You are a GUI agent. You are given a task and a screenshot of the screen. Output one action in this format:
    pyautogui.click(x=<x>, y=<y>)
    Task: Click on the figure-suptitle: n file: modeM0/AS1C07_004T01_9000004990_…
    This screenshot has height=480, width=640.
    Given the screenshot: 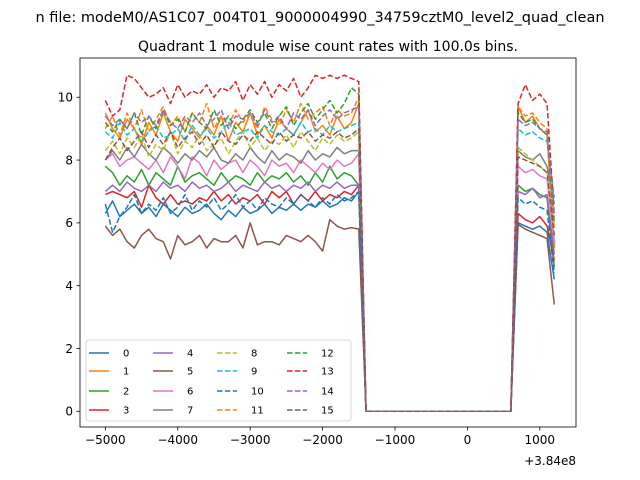 What is the action you would take?
    pyautogui.click(x=319, y=18)
    